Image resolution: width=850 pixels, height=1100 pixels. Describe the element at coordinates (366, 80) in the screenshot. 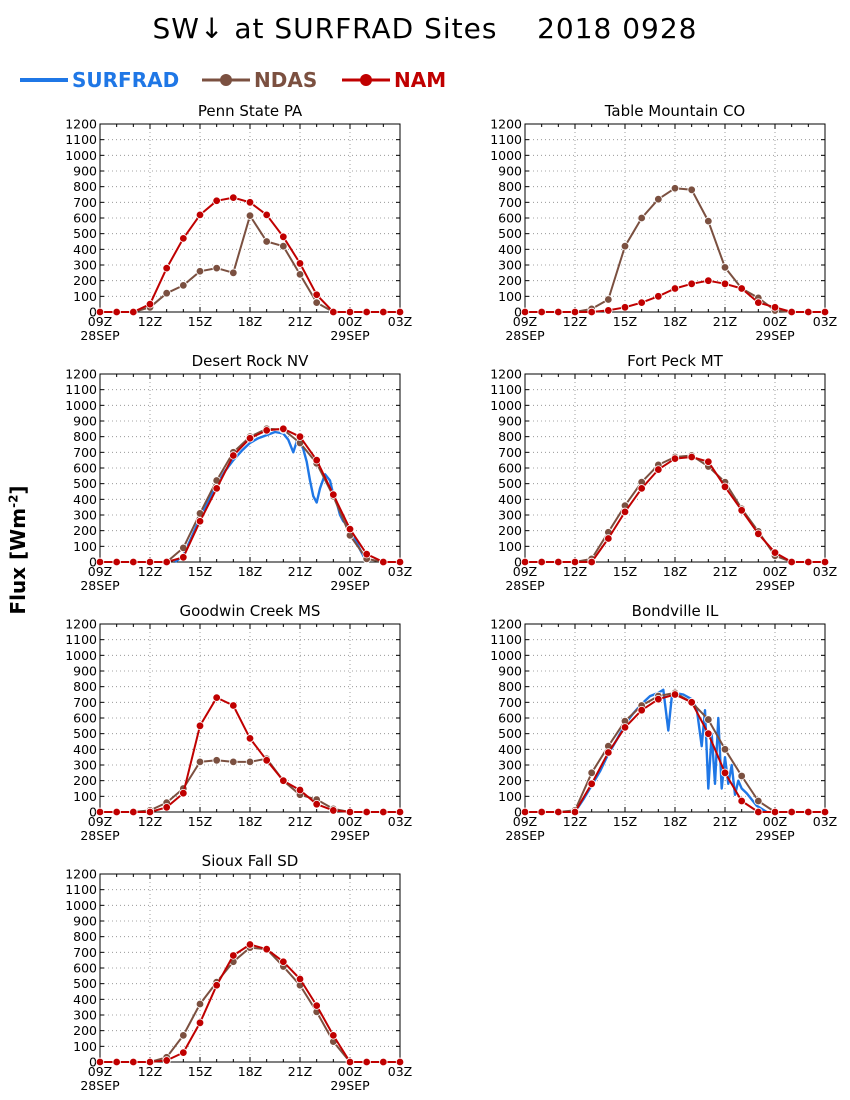

I see `legend-swatch-nam` at that location.